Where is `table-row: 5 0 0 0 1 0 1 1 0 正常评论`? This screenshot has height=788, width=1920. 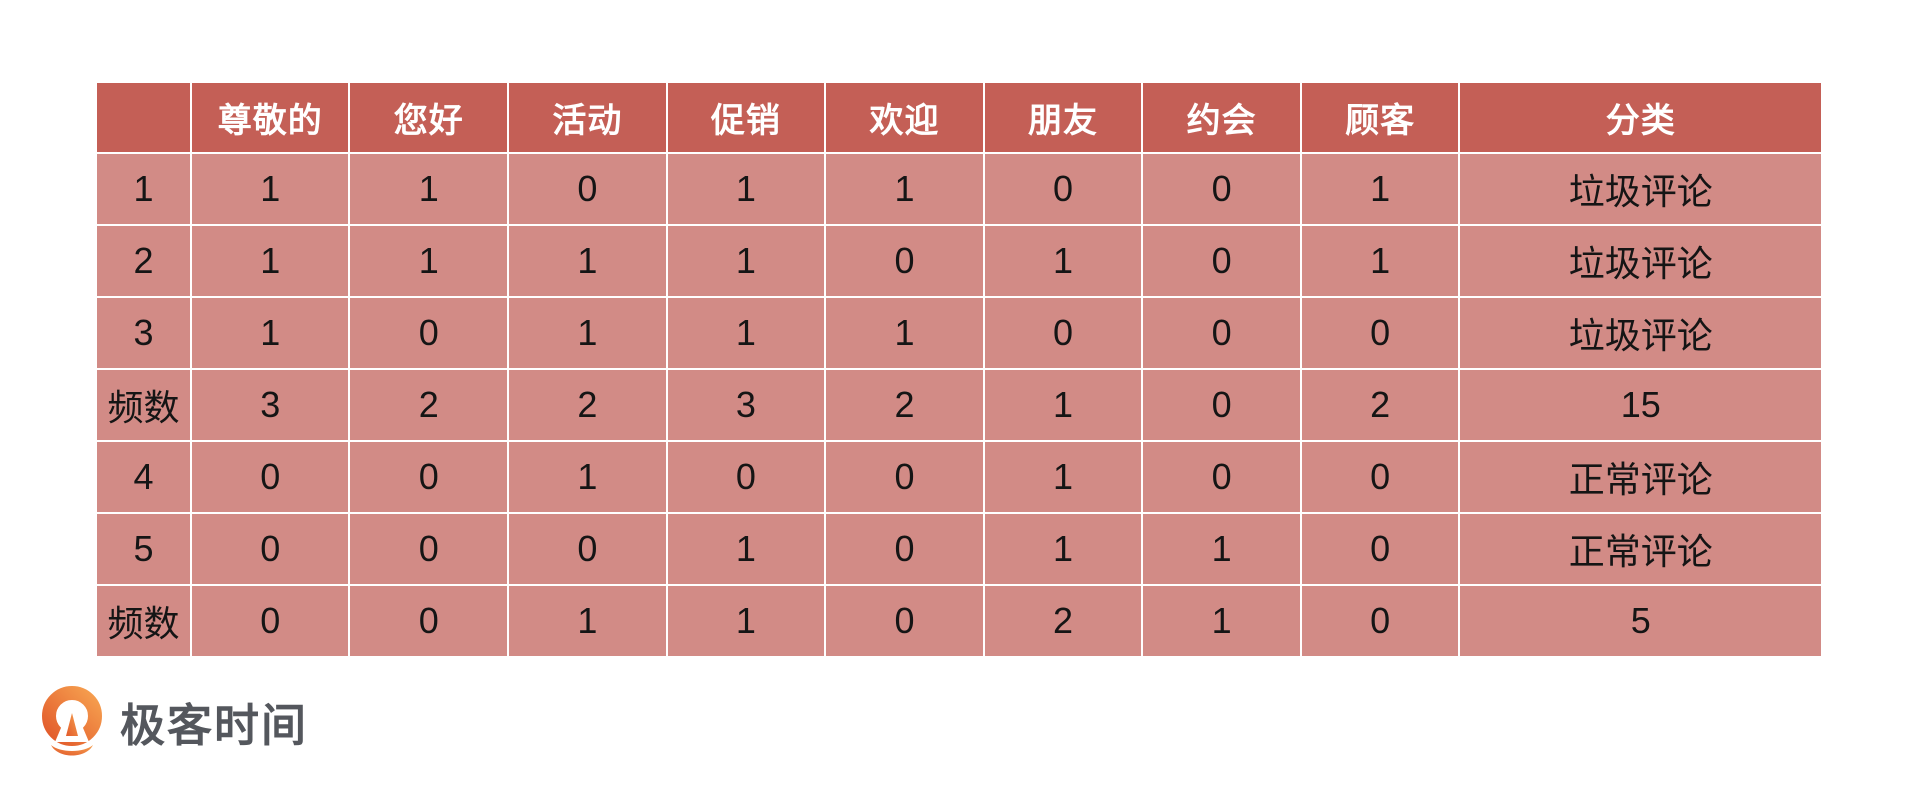 table-row: 5 0 0 0 1 0 1 1 0 正常评论 is located at coordinates (959, 549).